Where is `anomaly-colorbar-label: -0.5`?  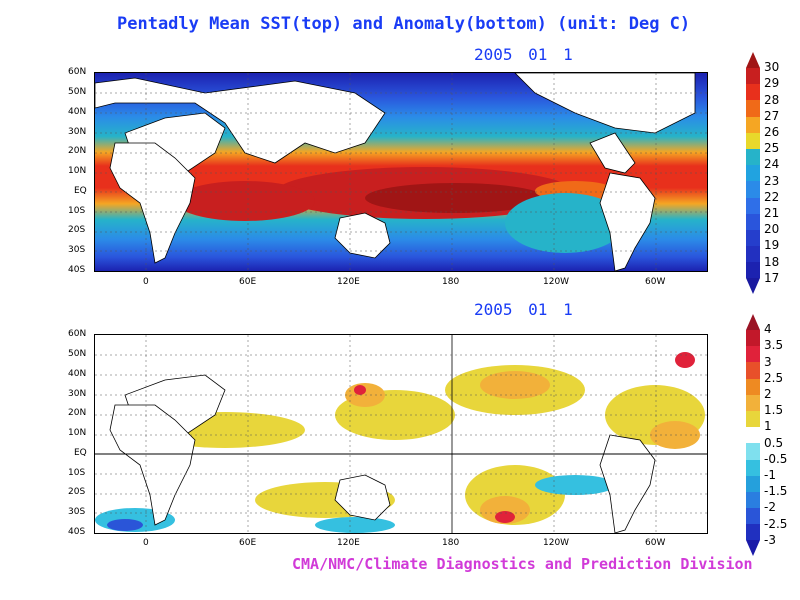 anomaly-colorbar-label: -0.5 is located at coordinates (776, 458).